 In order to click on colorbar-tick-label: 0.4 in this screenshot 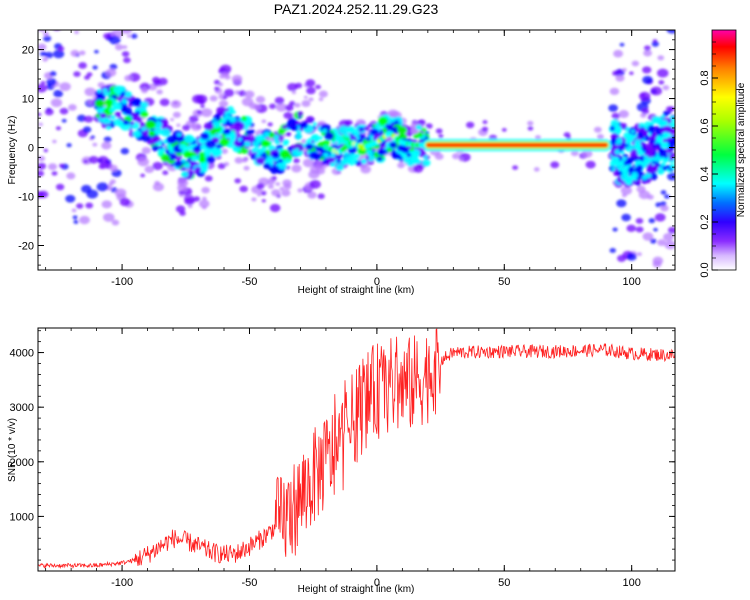, I will do `click(705, 173)`.